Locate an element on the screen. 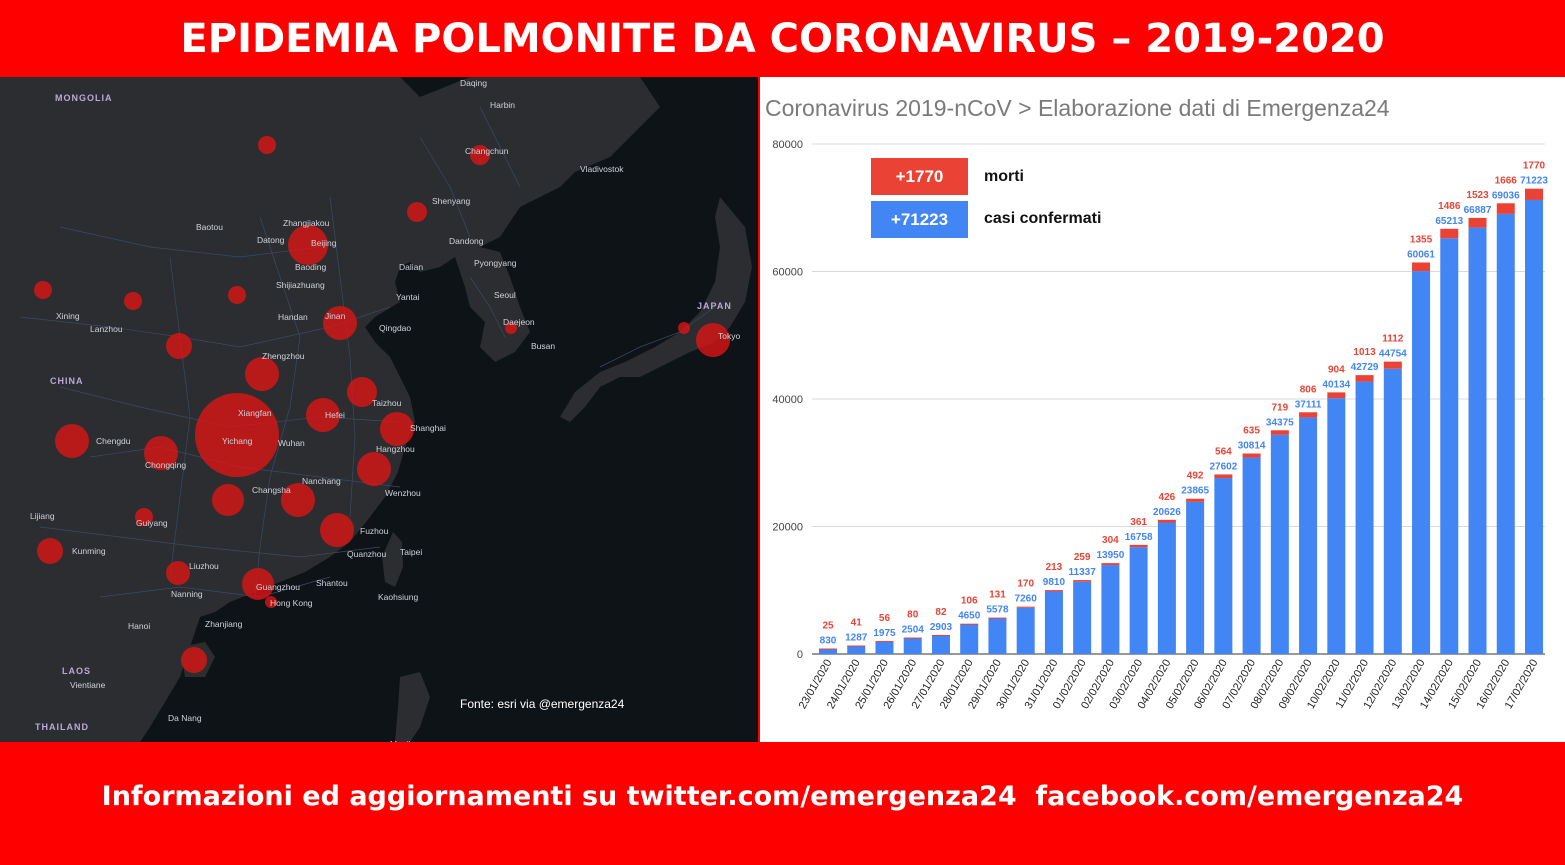 Image resolution: width=1565 pixels, height=865 pixels. place-label: Jinan is located at coordinates (335, 316).